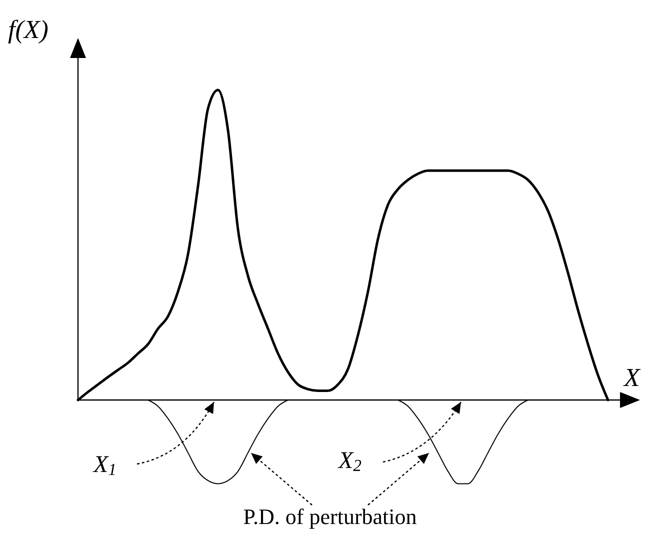 The width and height of the screenshot is (650, 535). What do you see at coordinates (330, 516) in the screenshot?
I see `text: P.D. of perturbation` at bounding box center [330, 516].